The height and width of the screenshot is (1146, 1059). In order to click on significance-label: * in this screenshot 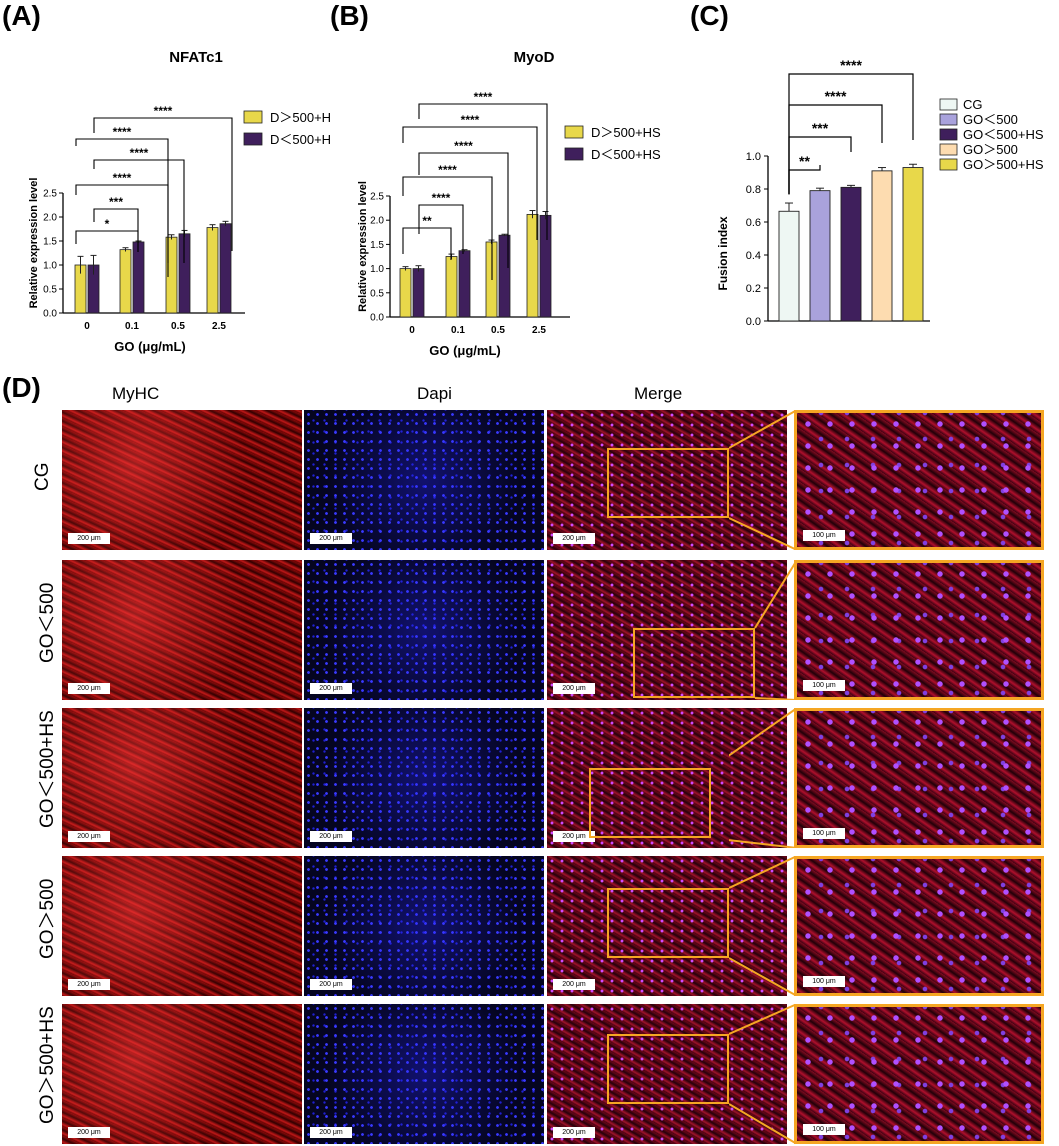, I will do `click(107, 224)`.